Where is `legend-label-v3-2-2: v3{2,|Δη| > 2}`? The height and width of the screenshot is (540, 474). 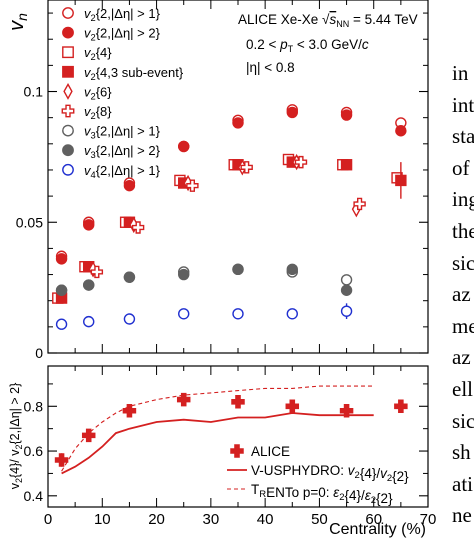 legend-label-v3-2-2: v3{2,|Δη| > 2} is located at coordinates (122, 151).